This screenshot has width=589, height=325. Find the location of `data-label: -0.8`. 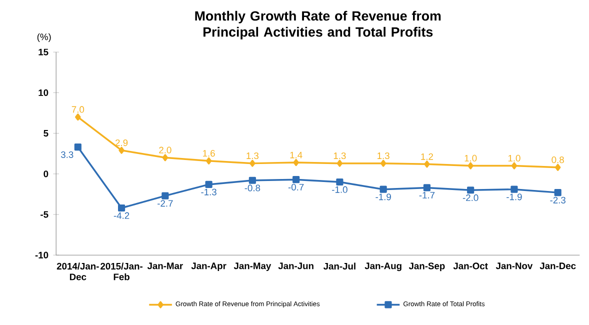

data-label: -0.8 is located at coordinates (252, 188).